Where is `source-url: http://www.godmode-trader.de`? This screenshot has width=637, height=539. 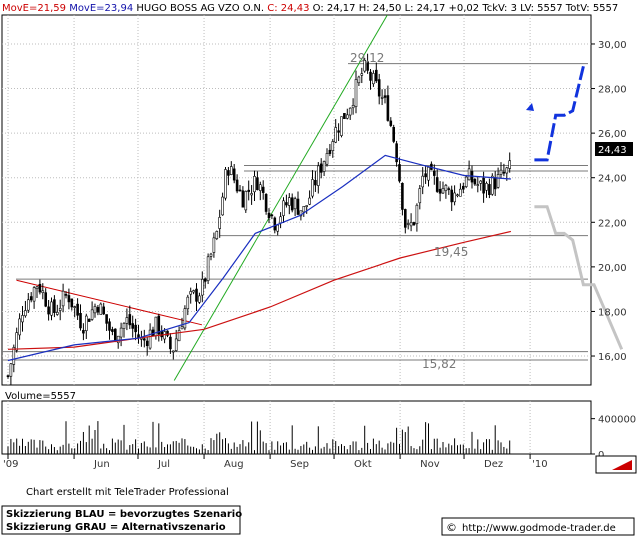 source-url: http://www.godmode-trader.de is located at coordinates (539, 528).